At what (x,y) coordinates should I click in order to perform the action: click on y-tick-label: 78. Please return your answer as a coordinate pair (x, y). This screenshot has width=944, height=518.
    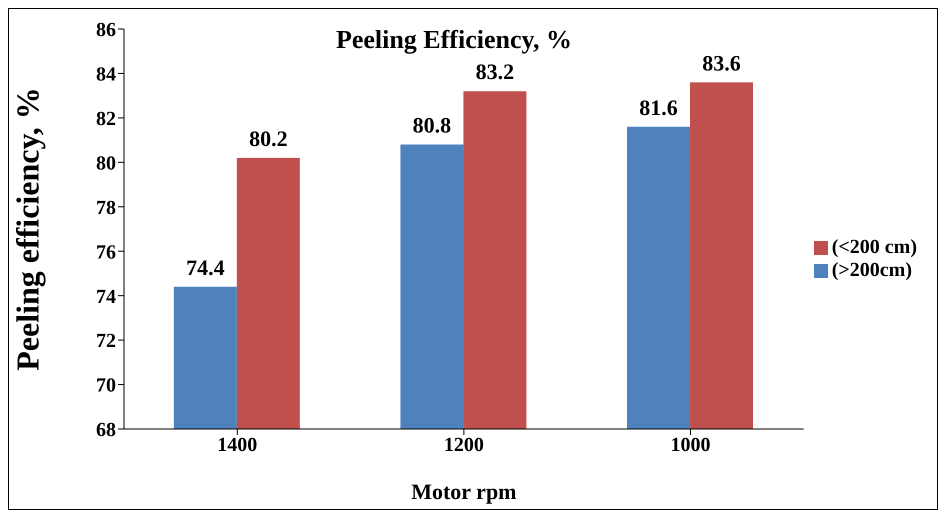
    Looking at the image, I should click on (106, 207).